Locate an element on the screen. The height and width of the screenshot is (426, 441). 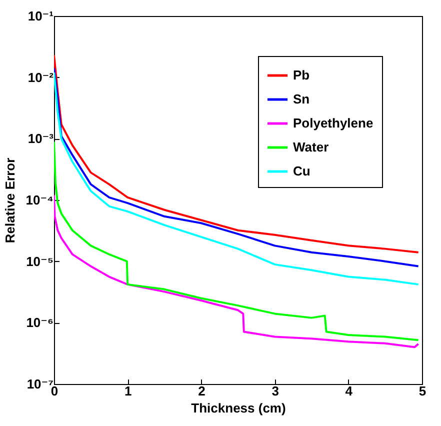
y-axis-title: Relative Error is located at coordinates (10, 201).